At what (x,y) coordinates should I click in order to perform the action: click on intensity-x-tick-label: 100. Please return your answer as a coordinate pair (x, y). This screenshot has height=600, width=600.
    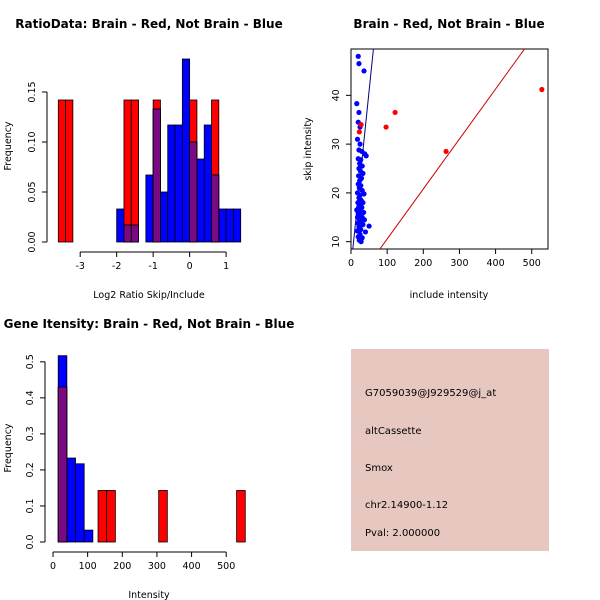
    Looking at the image, I should click on (88, 566).